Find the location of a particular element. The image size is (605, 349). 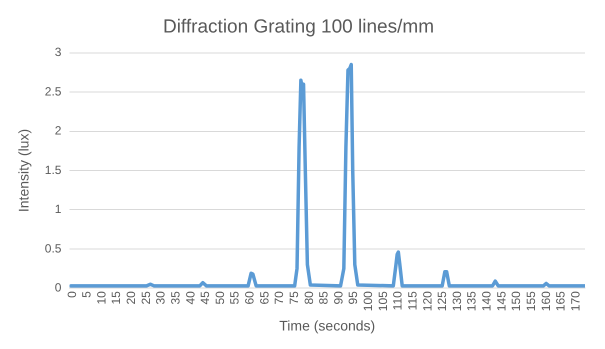

x-tick-label: 55 is located at coordinates (235, 297).